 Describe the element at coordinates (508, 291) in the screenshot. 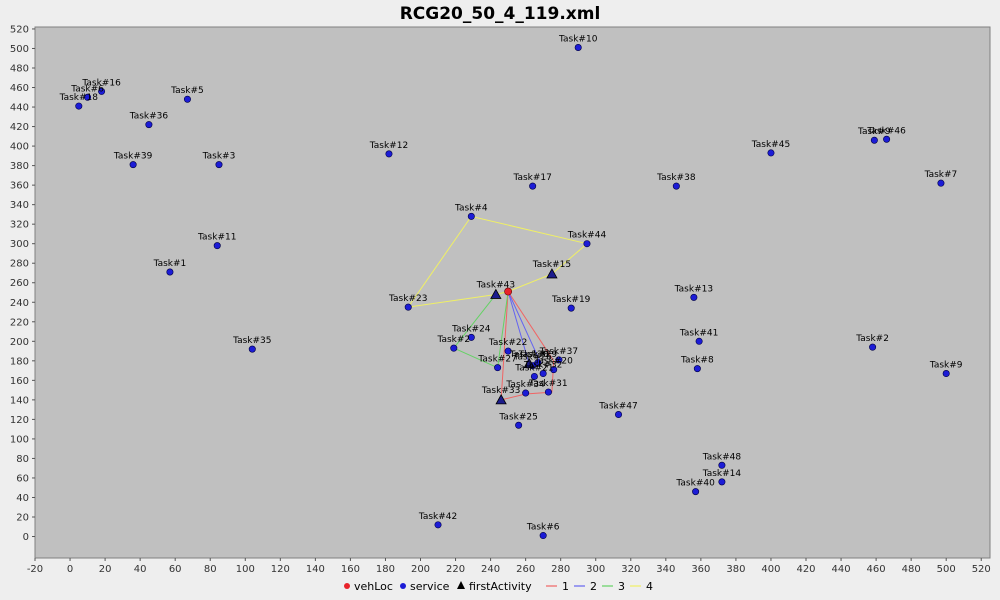

I see `vehicle-location-point` at that location.